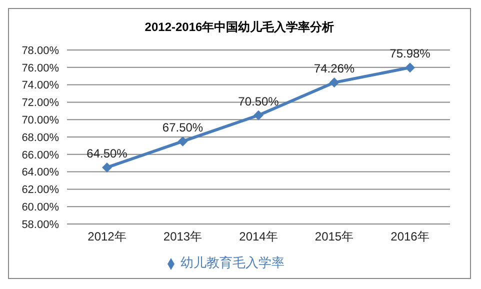  What do you see at coordinates (41, 172) in the screenshot?
I see `y-tick-label: 64.00%` at bounding box center [41, 172].